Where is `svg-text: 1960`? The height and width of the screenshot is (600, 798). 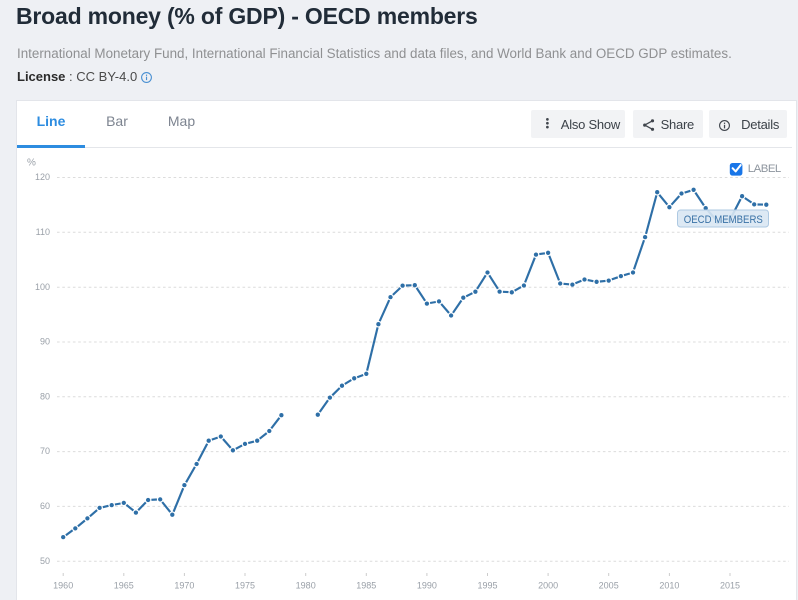 svg-text: 1960 is located at coordinates (63, 586).